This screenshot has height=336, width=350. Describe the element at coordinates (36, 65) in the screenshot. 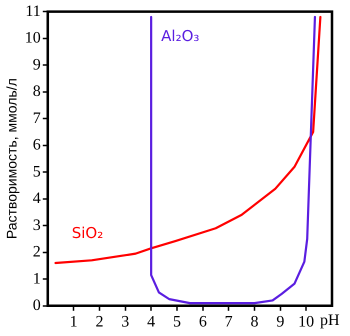

I see `y-tick-label: 9` at that location.